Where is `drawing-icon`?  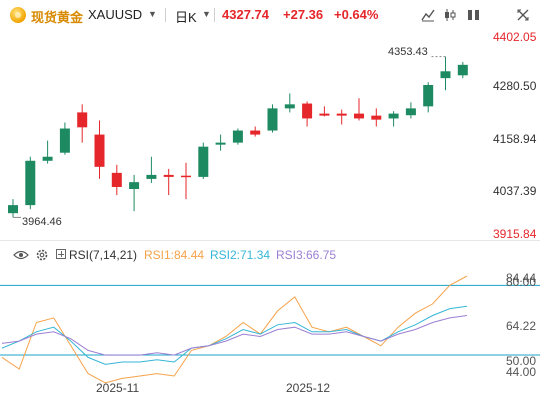
drawing-icon is located at coordinates (474, 15).